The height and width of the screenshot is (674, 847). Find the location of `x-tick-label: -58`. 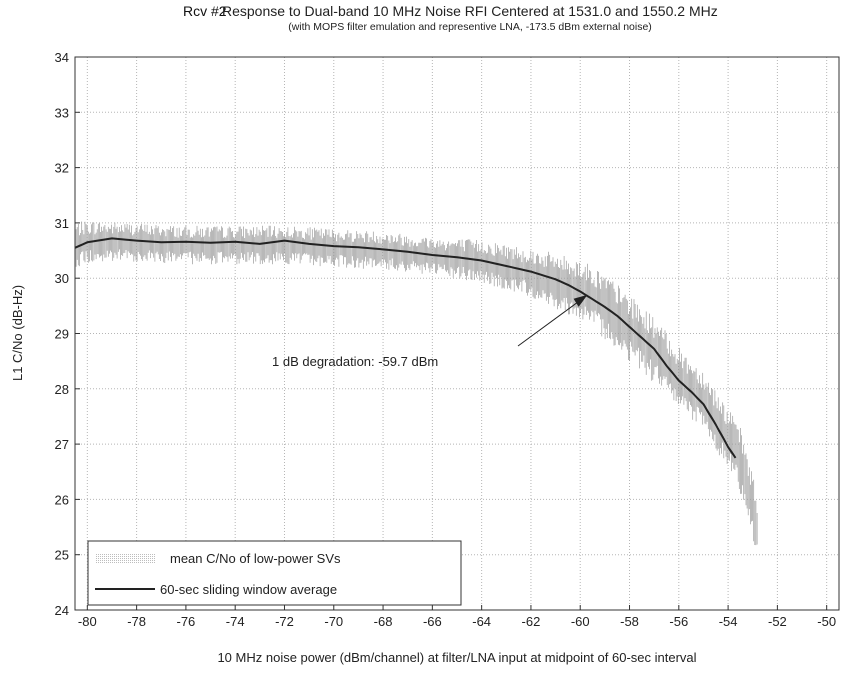

x-tick-label: -58 is located at coordinates (629, 621).